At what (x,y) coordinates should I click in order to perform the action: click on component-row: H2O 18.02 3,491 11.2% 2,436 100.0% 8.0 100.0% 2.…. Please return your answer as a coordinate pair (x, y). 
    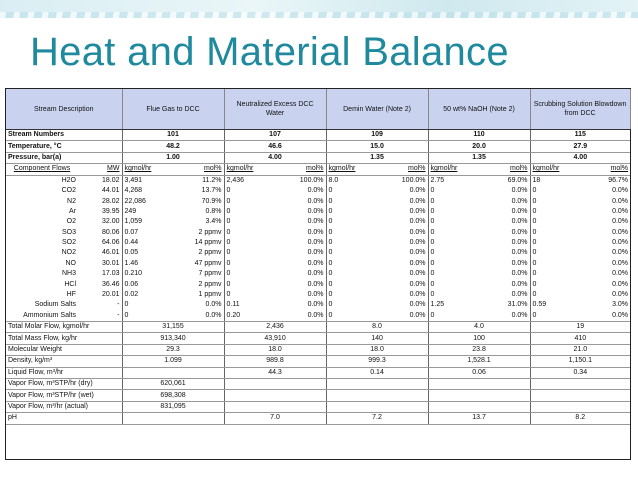
    Looking at the image, I should click on (318, 180).